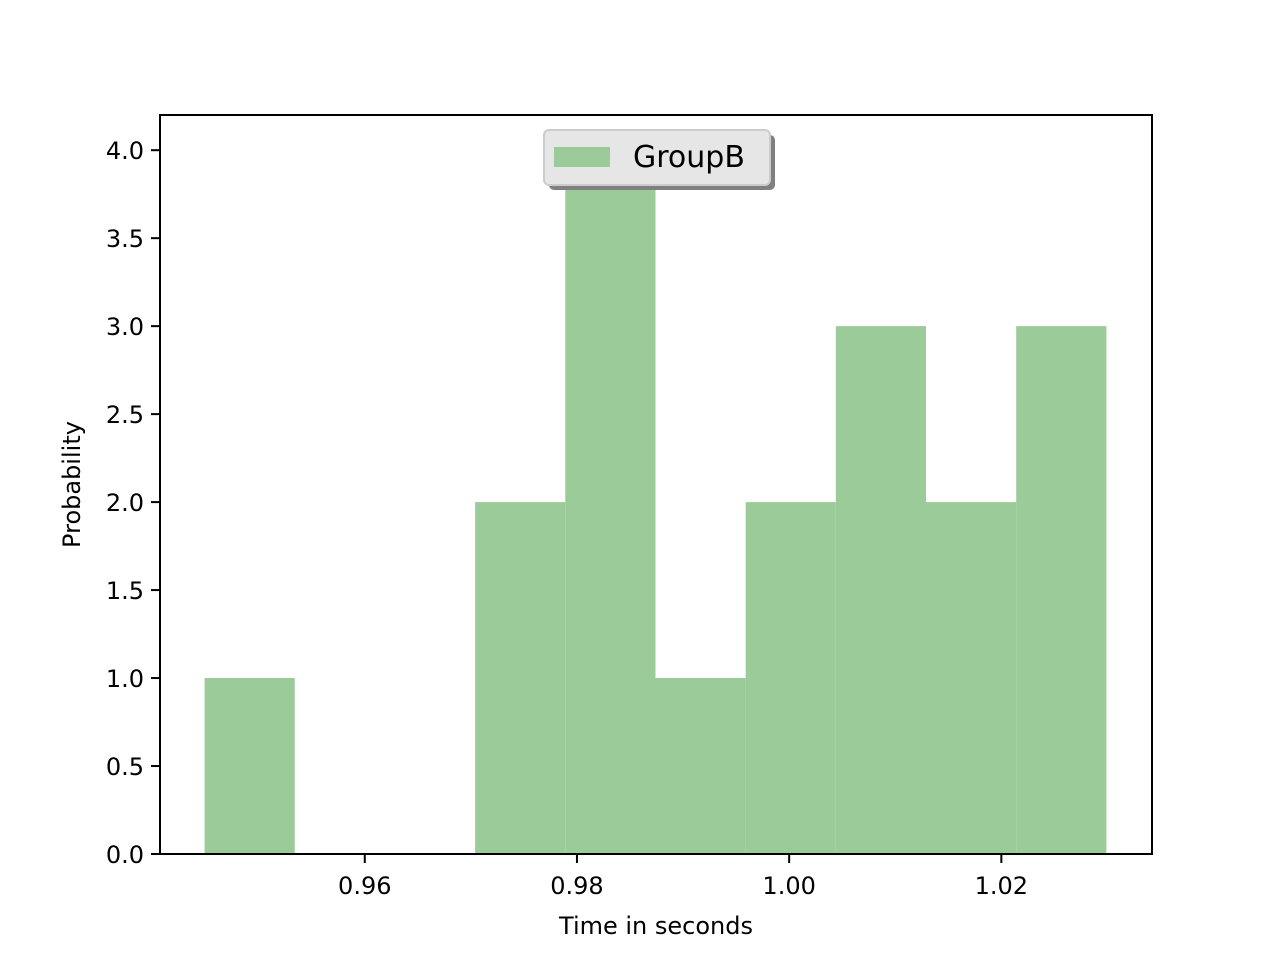 The image size is (1280, 960). Describe the element at coordinates (125, 415) in the screenshot. I see `y-tick-label: 2.5` at that location.